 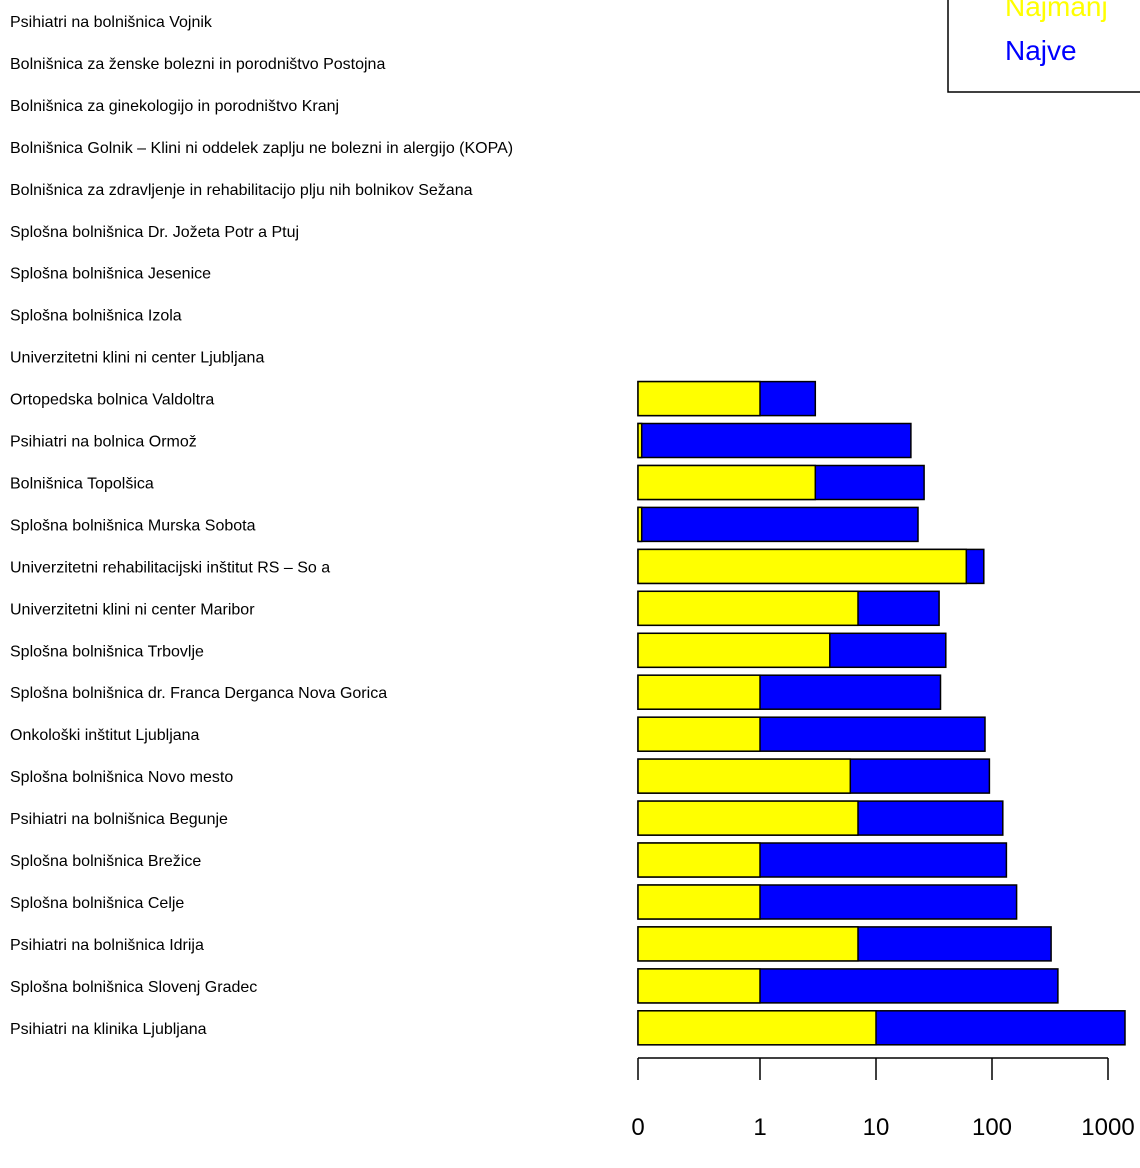 I want to click on legend-box, so click(x=1043, y=46).